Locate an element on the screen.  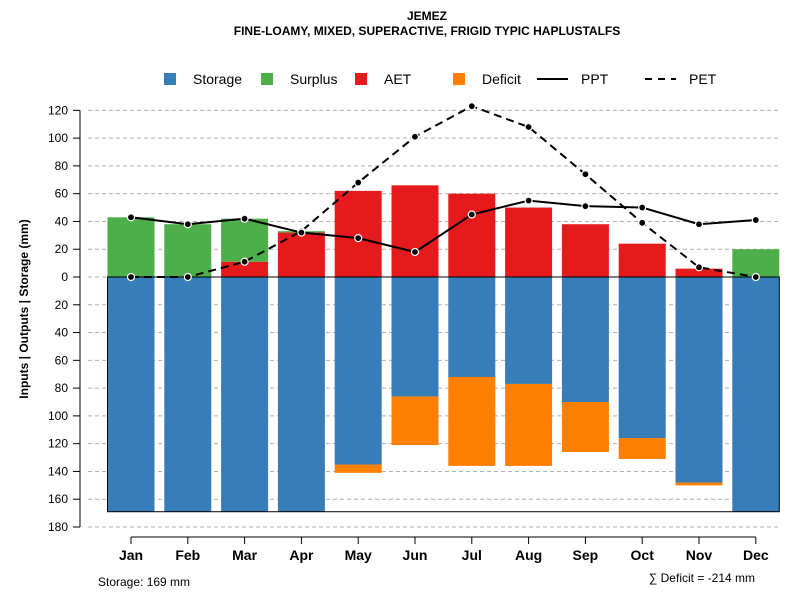
y-tick-label: 140 is located at coordinates (58, 471).